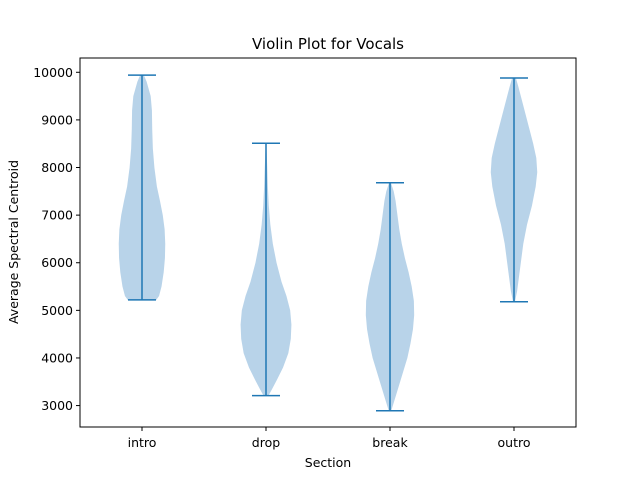 Image resolution: width=640 pixels, height=480 pixels. What do you see at coordinates (57, 405) in the screenshot?
I see `y-tick-label: 3000` at bounding box center [57, 405].